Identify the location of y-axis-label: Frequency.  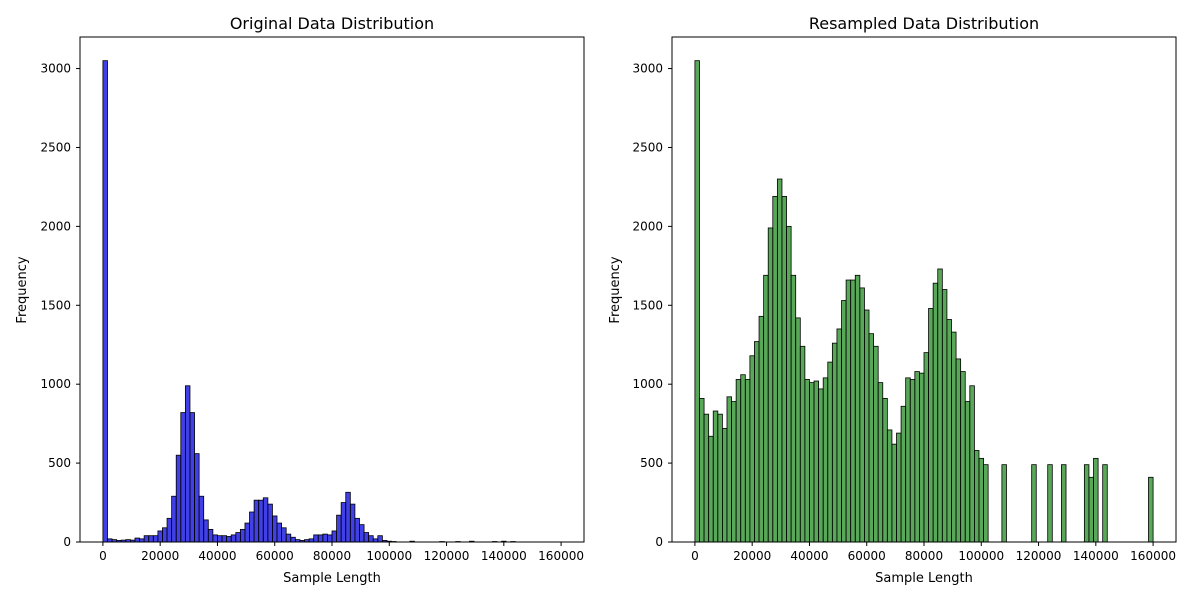
(615, 289).